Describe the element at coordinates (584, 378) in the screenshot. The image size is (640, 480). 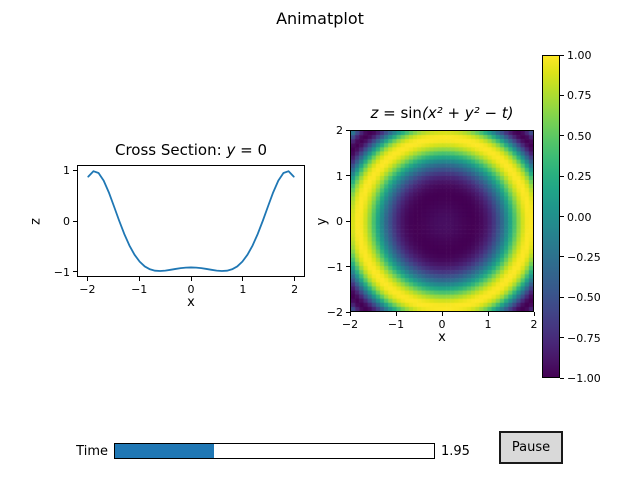
I see `colorbar-tick-label: −1.00` at that location.